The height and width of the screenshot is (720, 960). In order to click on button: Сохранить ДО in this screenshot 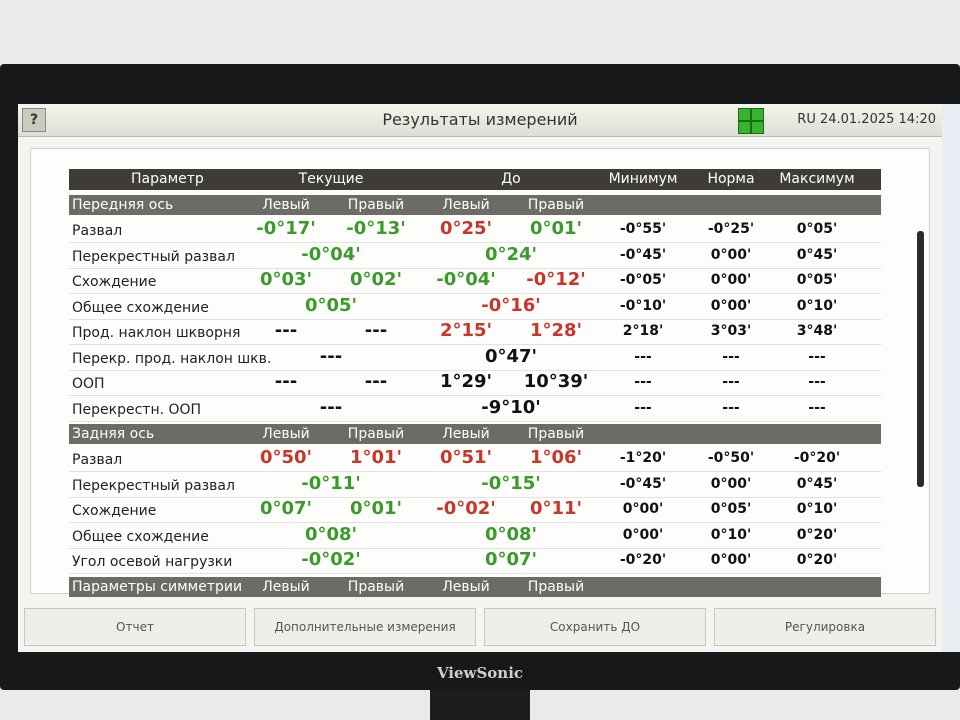, I will do `click(595, 627)`.